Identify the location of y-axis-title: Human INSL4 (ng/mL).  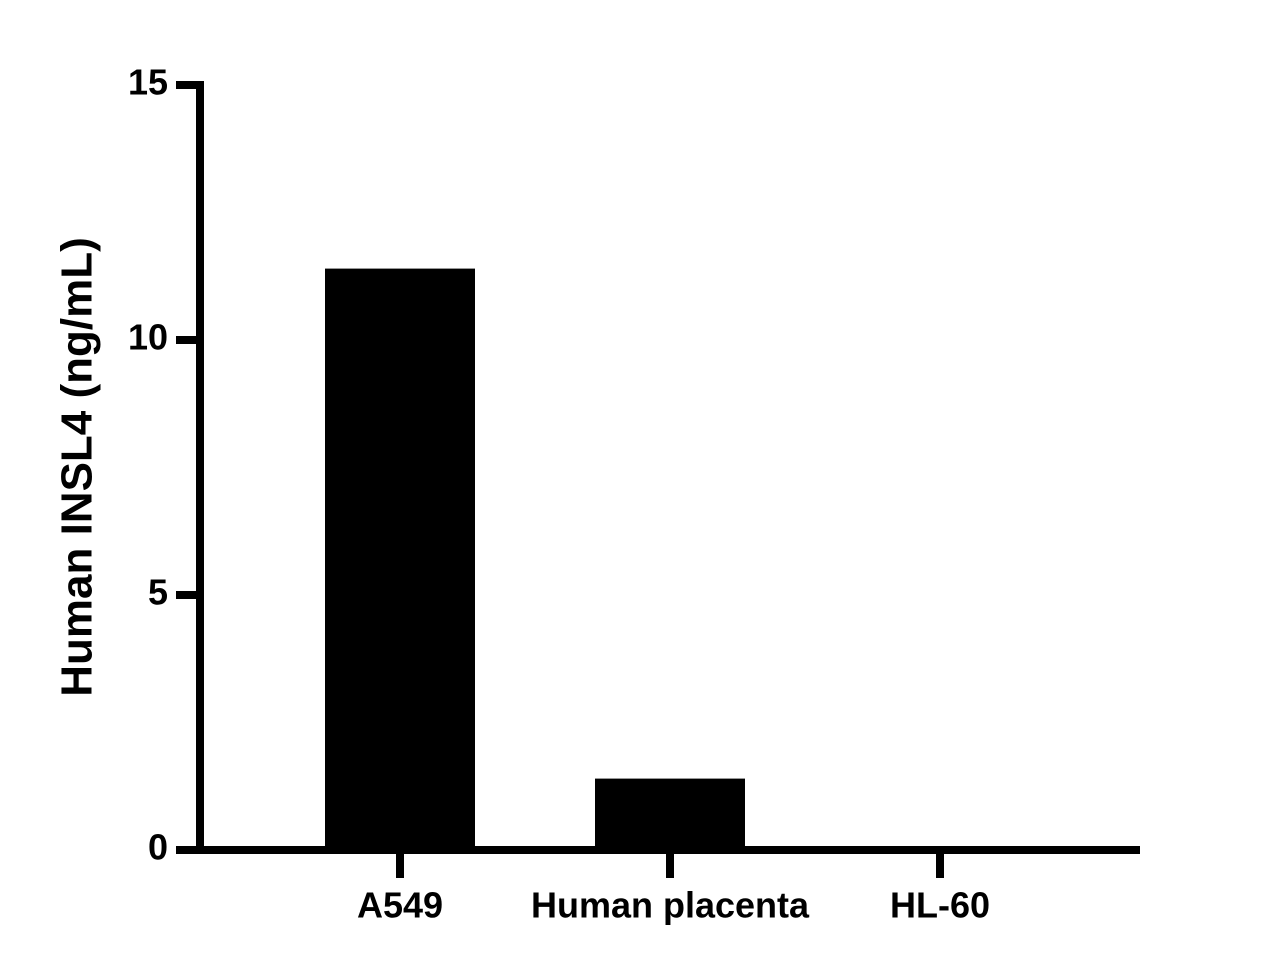
(77, 467).